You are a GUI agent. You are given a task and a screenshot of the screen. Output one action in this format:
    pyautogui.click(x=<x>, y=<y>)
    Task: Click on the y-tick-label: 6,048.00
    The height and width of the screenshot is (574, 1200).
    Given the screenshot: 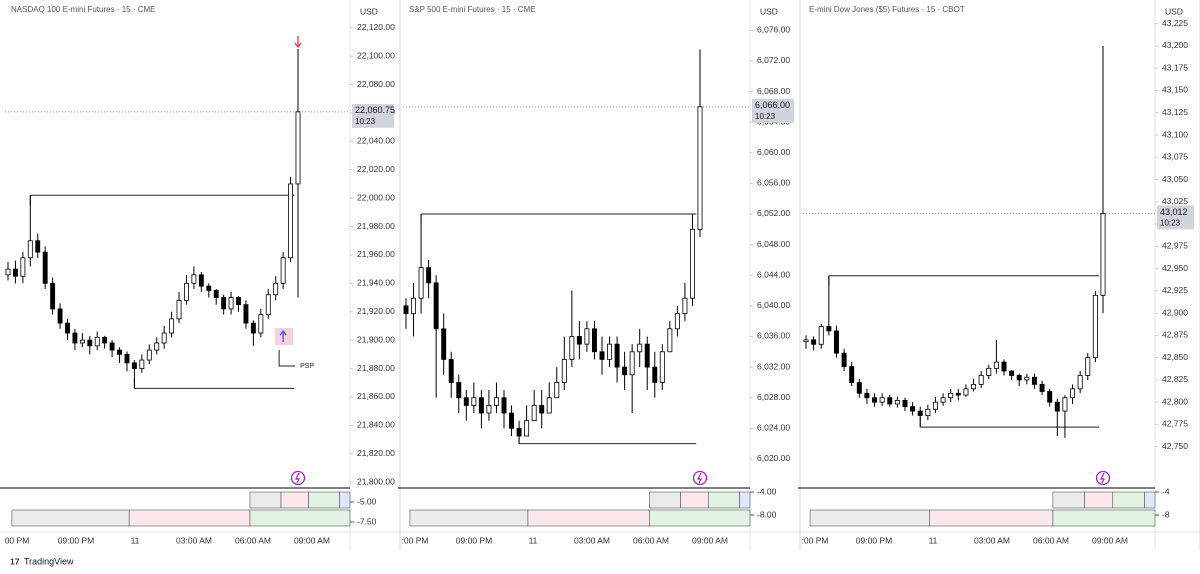 What is the action you would take?
    pyautogui.click(x=773, y=244)
    